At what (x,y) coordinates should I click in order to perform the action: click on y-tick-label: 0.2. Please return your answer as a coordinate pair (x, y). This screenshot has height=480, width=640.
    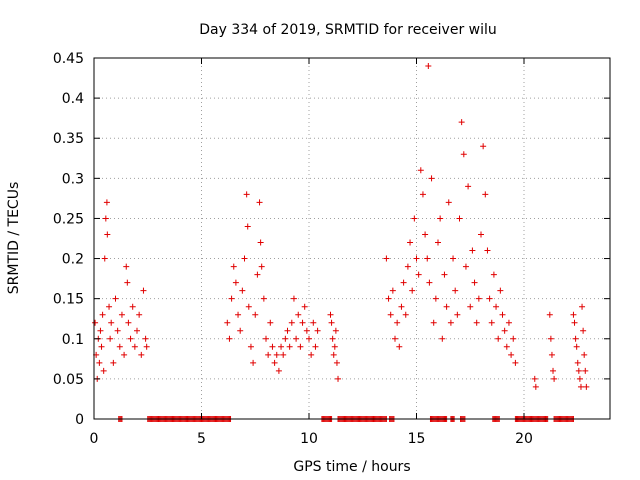
    Looking at the image, I should click on (73, 260).